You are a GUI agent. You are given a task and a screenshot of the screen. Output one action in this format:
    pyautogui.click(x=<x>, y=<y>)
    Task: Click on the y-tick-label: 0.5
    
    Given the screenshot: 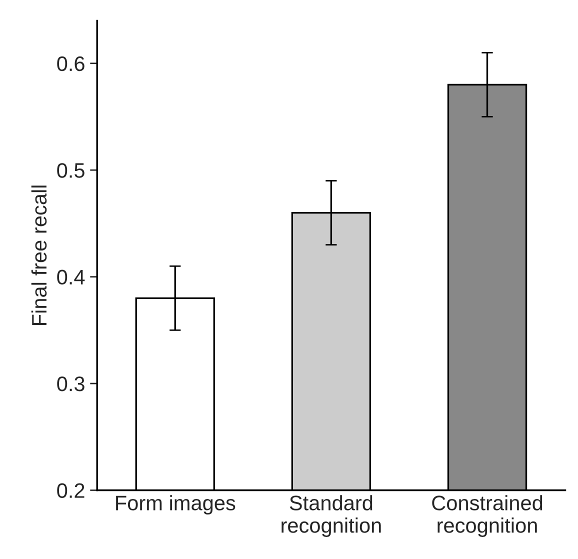 What is the action you would take?
    pyautogui.click(x=70, y=170)
    